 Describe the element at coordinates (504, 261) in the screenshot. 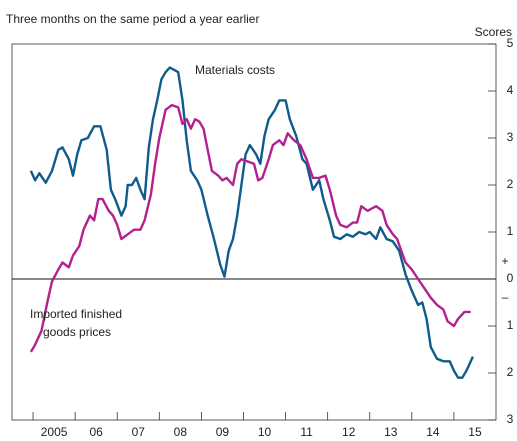

I see `annotation: +` at that location.